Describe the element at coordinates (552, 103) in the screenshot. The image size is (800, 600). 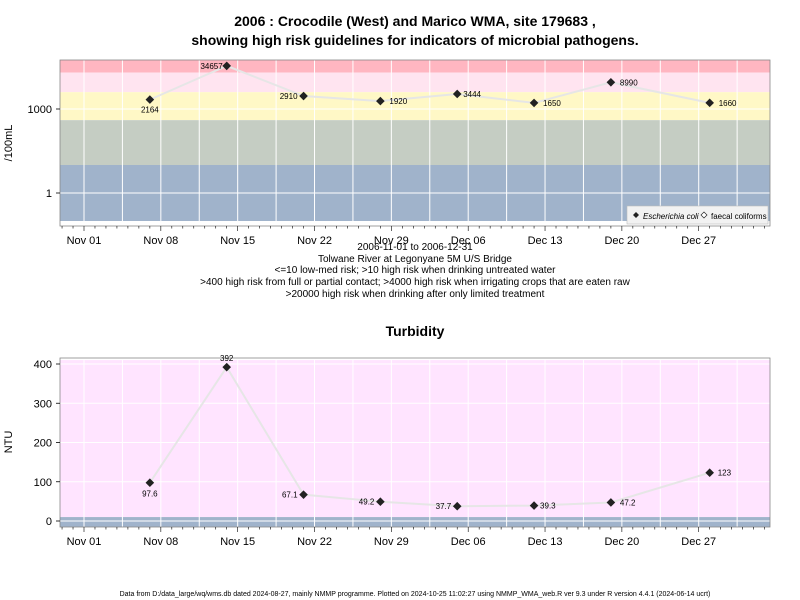
I see `data-label: 1650` at that location.